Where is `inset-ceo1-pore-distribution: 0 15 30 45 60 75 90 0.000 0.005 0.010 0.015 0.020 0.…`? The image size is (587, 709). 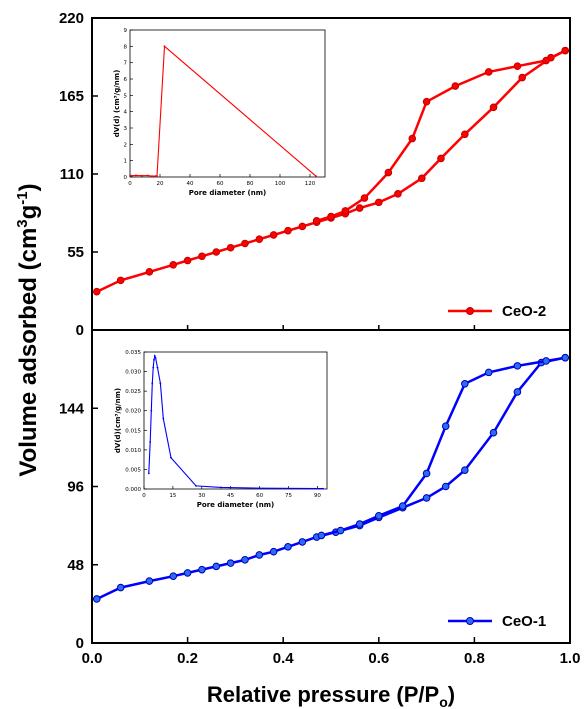 inset-ceo1-pore-distribution: 0 15 30 45 60 75 90 0.000 0.005 0.010 0.015 0.020 0.… is located at coordinates (221, 429).